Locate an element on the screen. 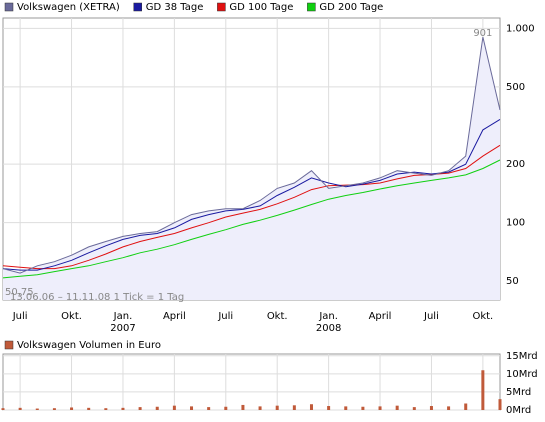 Image resolution: width=545 pixels, height=422 pixels. annotation: 50,75 is located at coordinates (19, 292).